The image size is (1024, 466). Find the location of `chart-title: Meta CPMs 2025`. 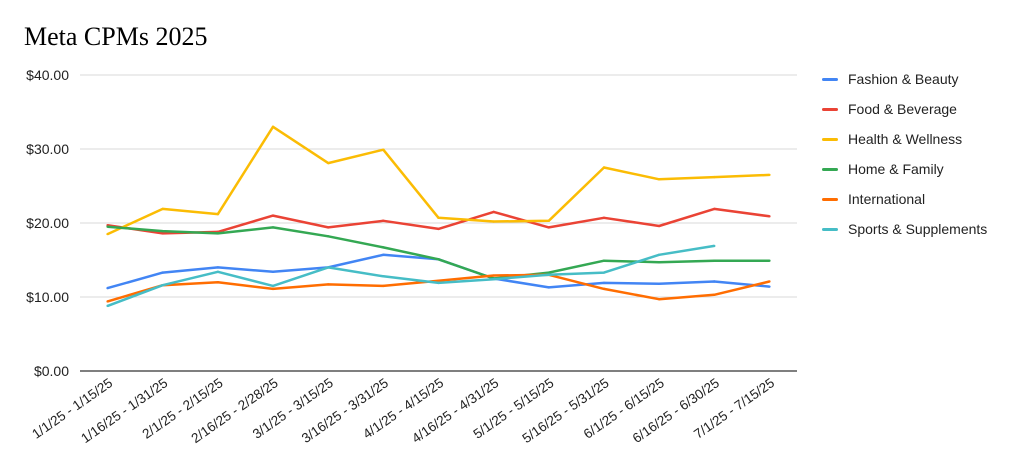

chart-title: Meta CPMs 2025 is located at coordinates (116, 36).